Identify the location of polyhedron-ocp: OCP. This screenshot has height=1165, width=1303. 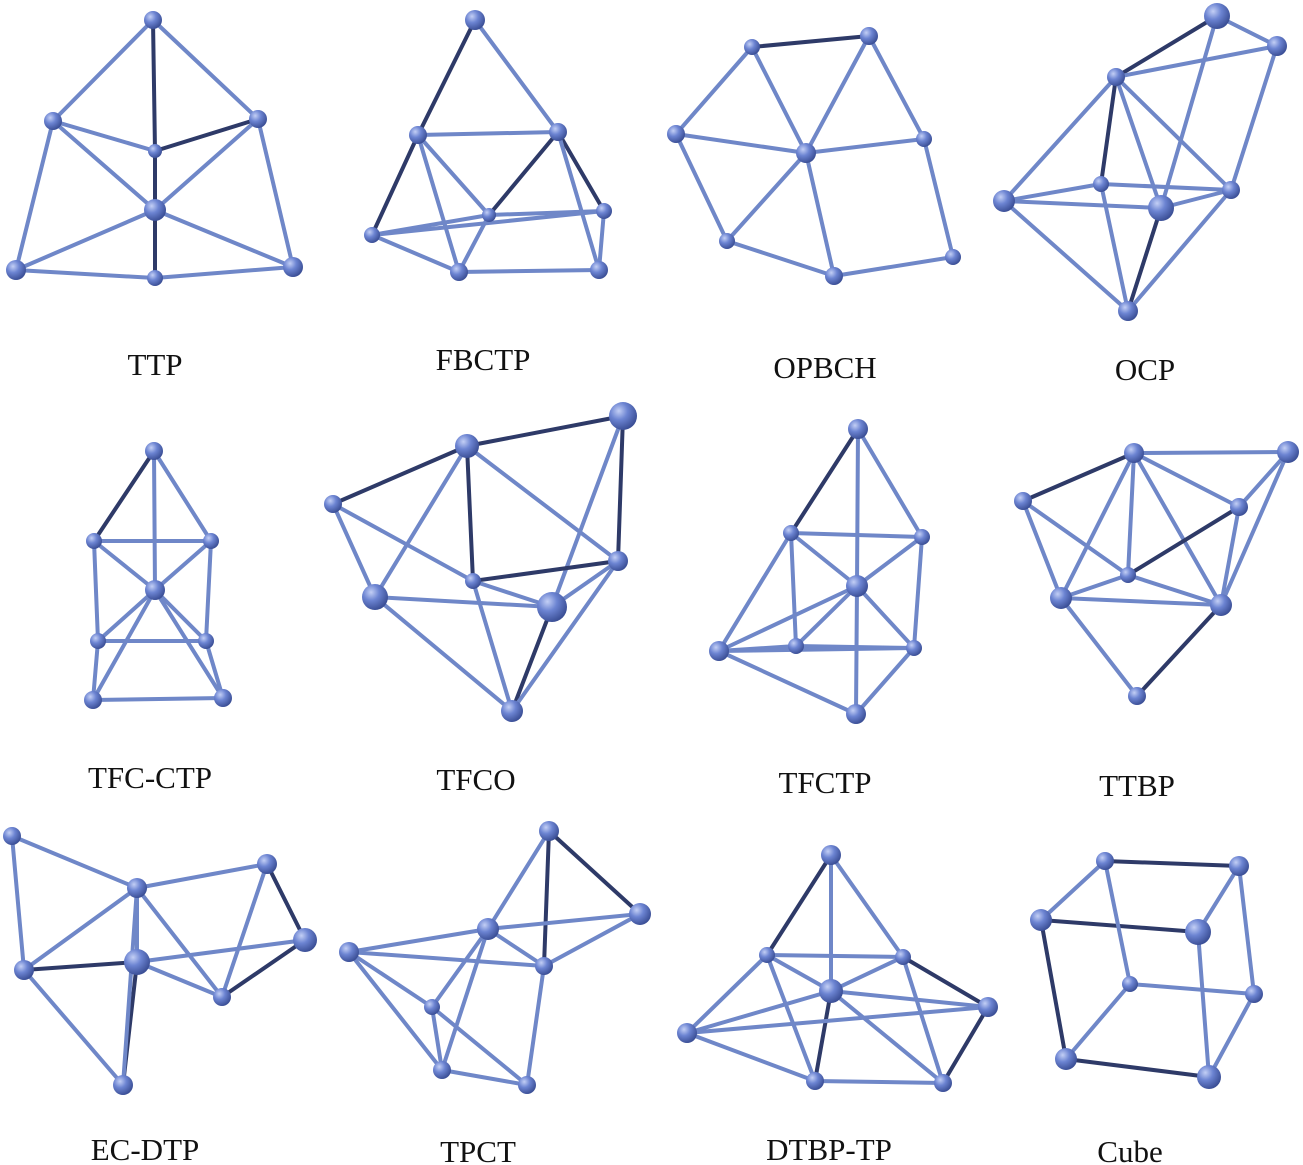
(1140, 195).